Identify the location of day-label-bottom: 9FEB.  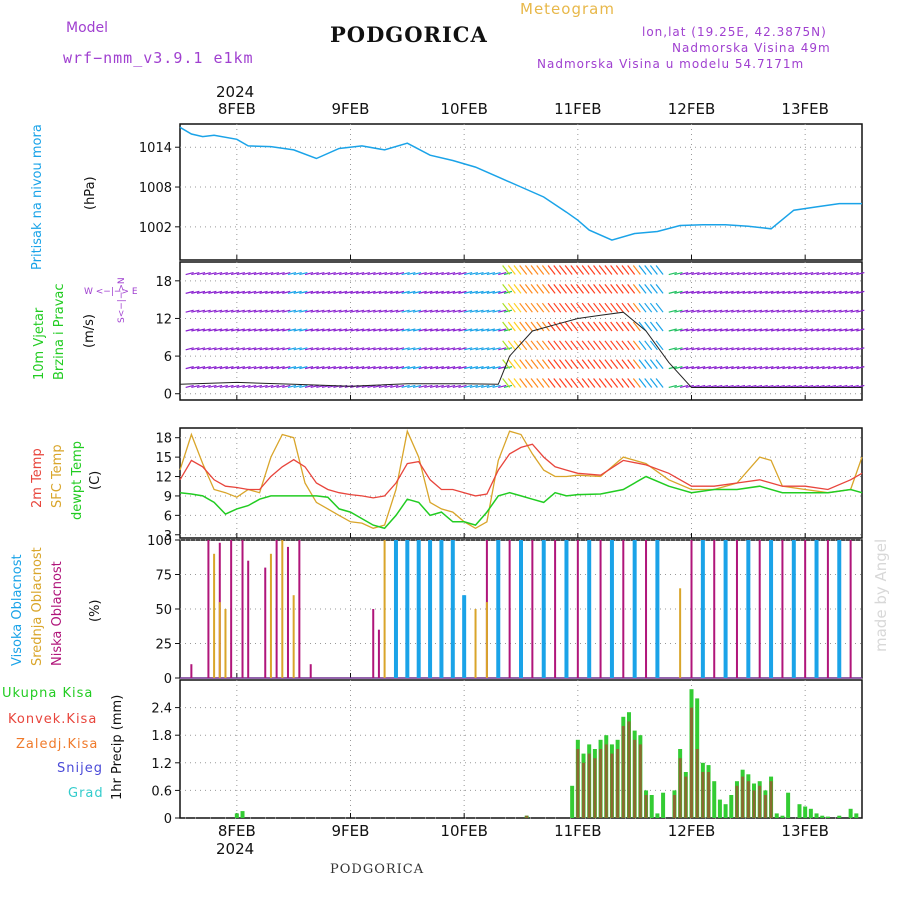
(351, 831).